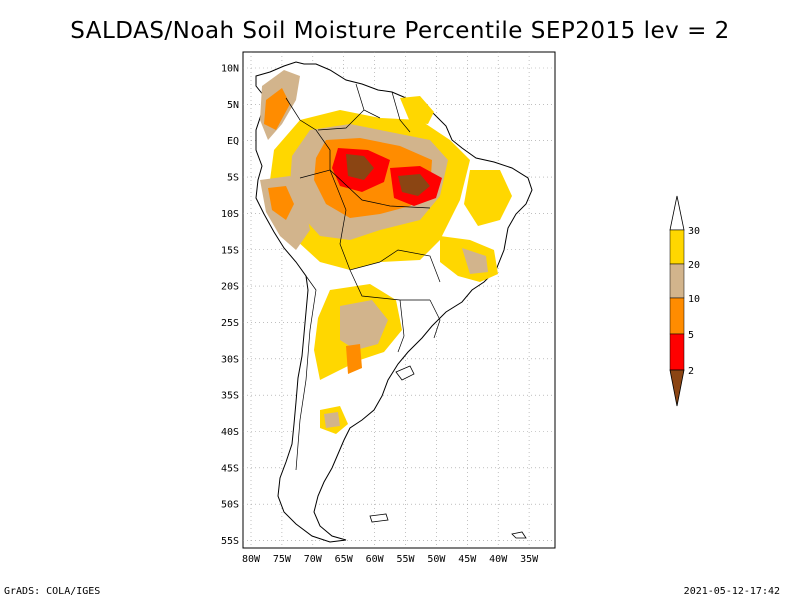 This screenshot has height=600, width=800. Describe the element at coordinates (694, 231) in the screenshot. I see `legend-label-30: 30` at that location.